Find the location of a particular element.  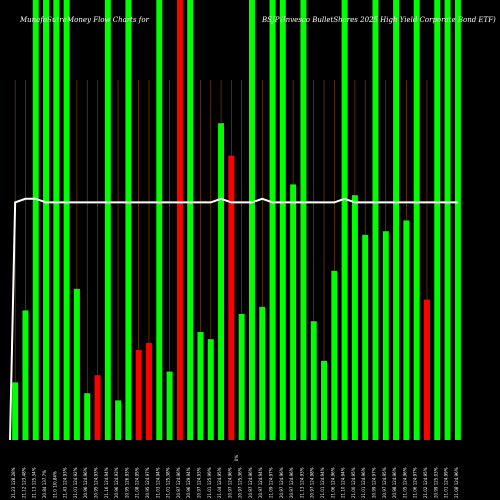

x-tick-label: 20.95 124.97% is located at coordinates (147, 482).